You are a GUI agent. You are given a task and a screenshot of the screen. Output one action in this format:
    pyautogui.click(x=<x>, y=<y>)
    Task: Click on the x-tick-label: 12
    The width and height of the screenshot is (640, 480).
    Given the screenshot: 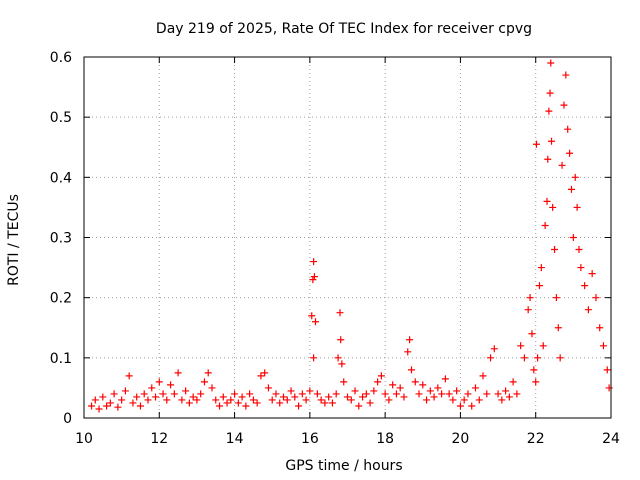 What is the action you would take?
    pyautogui.click(x=159, y=439)
    